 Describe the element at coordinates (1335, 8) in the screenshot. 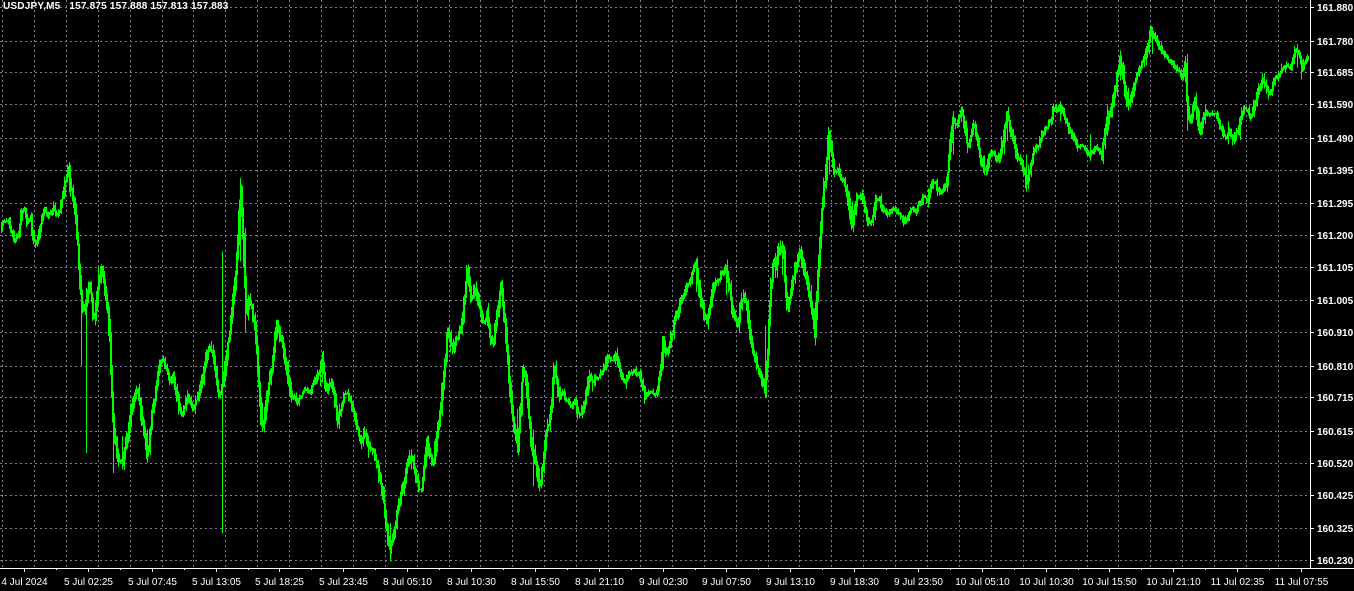

I see `price-axis-label: 161.880` at that location.